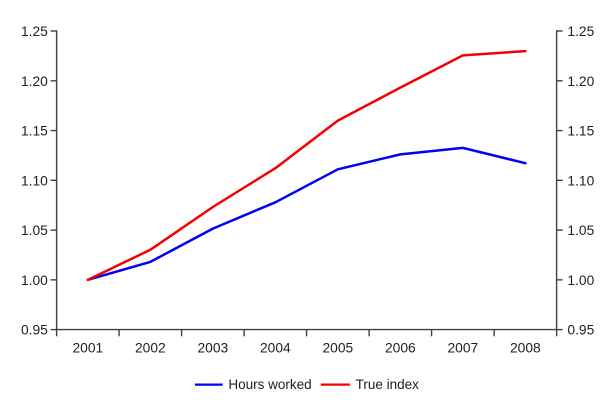  I want to click on svg-text: 2005, so click(337, 347).